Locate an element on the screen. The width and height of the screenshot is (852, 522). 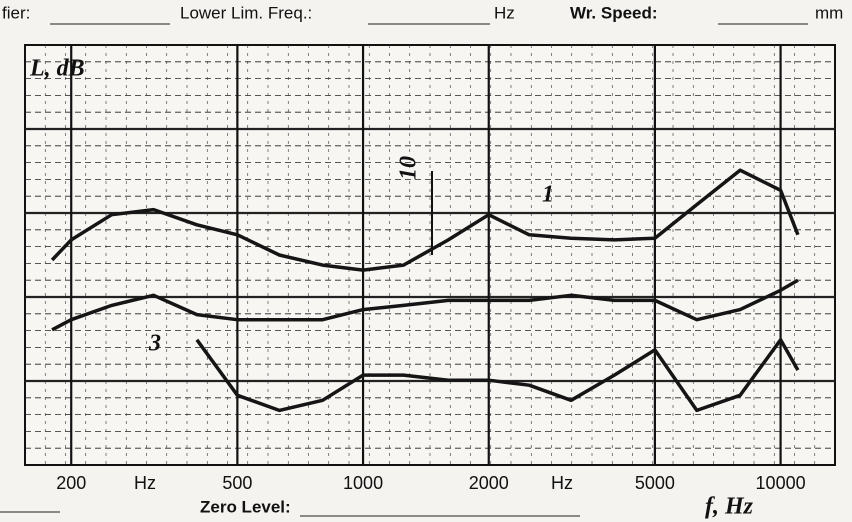
x-tick-label: 2000 is located at coordinates (489, 483).